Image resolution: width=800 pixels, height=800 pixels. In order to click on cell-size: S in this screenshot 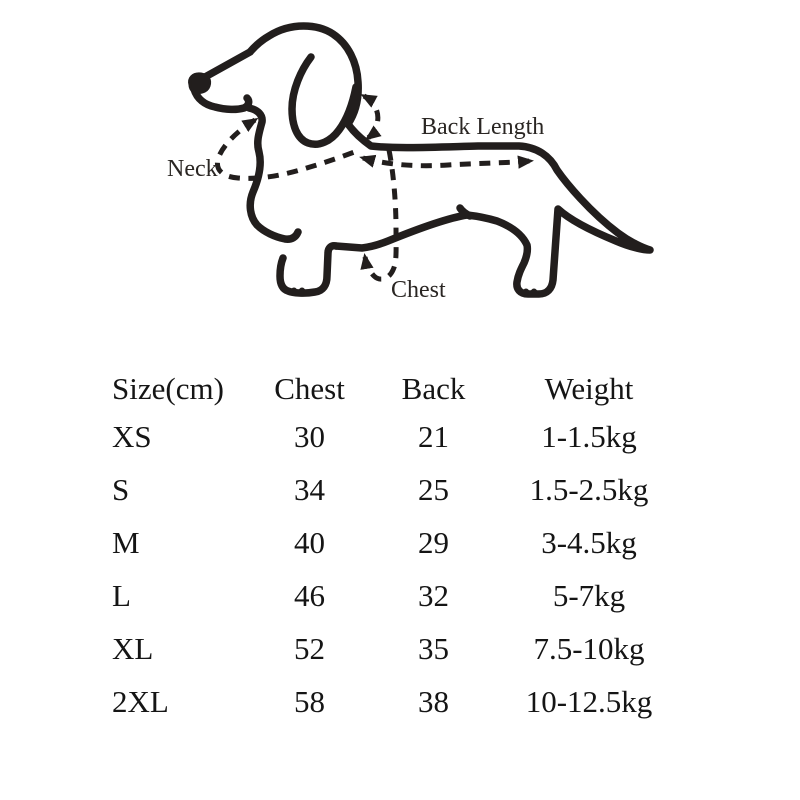, I will do `click(121, 489)`.